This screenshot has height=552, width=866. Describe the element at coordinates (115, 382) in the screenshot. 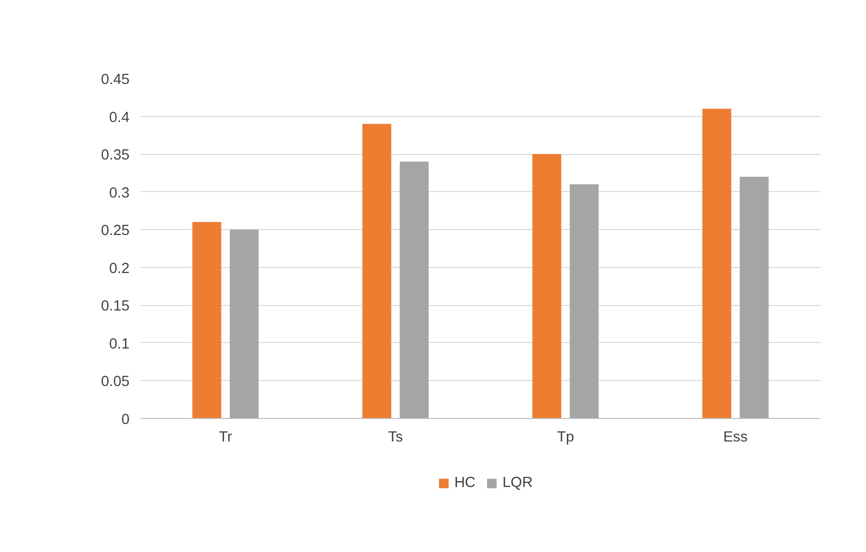

I see `y-tick-label: 0.05` at that location.